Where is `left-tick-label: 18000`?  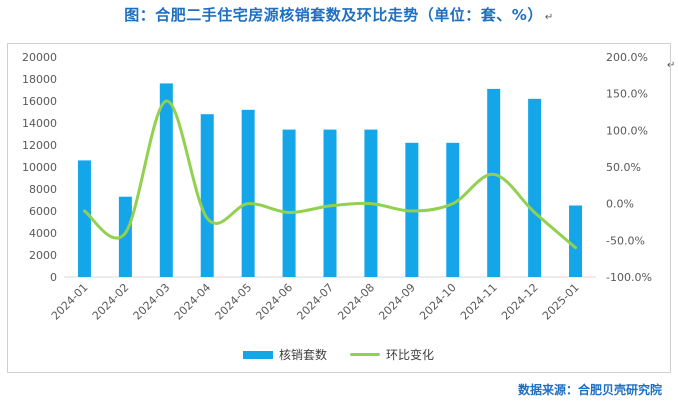 left-tick-label: 18000 is located at coordinates (39, 79).